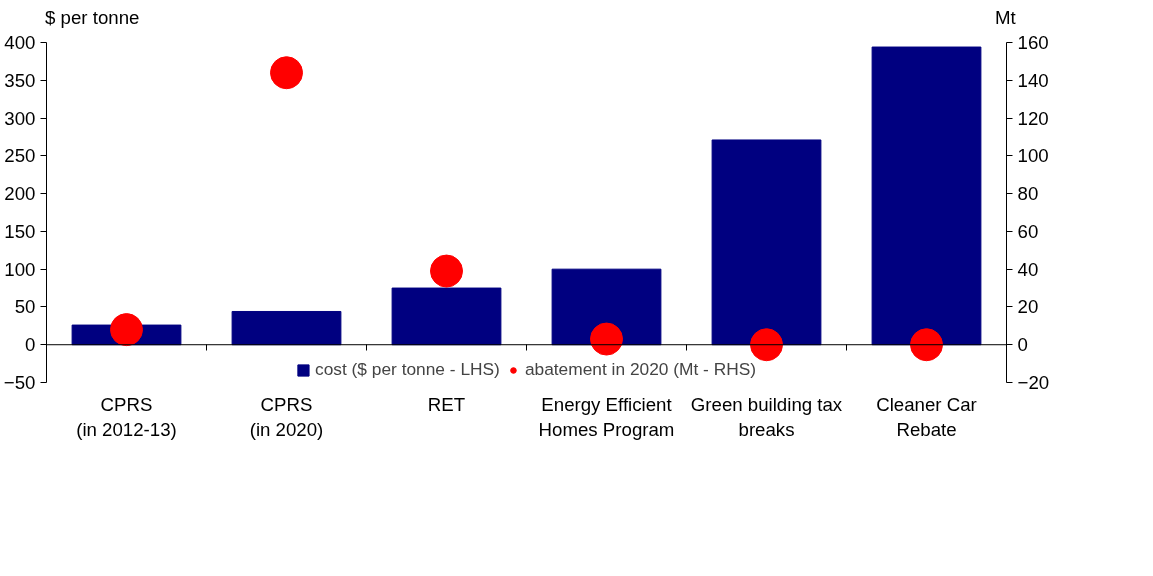  What do you see at coordinates (606, 416) in the screenshot?
I see `x-tick-label: Energy Efficient Homes Program` at bounding box center [606, 416].